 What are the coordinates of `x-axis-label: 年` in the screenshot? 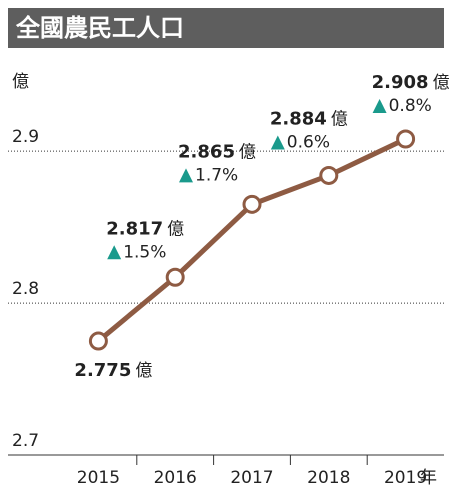 It's located at (428, 478).